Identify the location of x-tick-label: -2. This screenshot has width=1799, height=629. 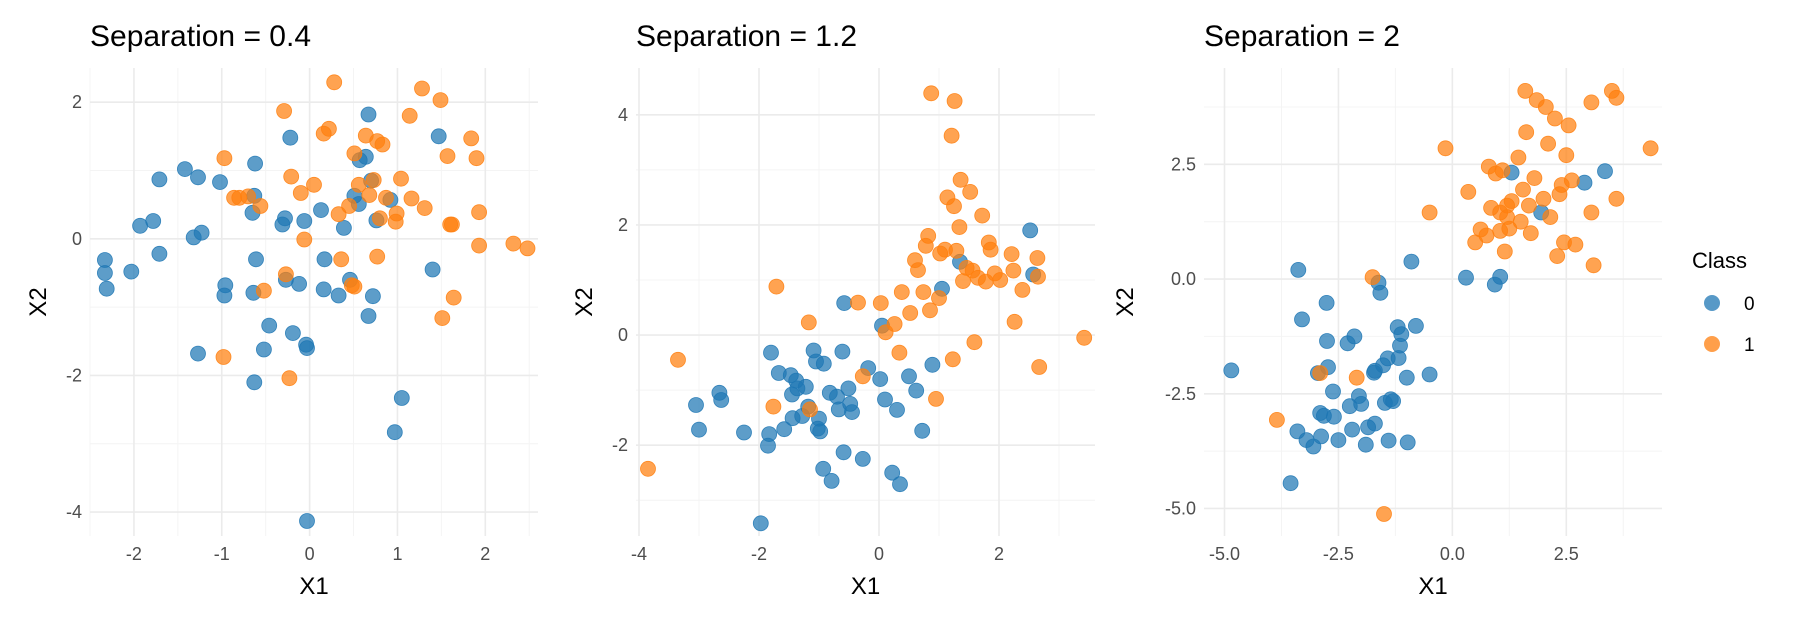
(759, 554).